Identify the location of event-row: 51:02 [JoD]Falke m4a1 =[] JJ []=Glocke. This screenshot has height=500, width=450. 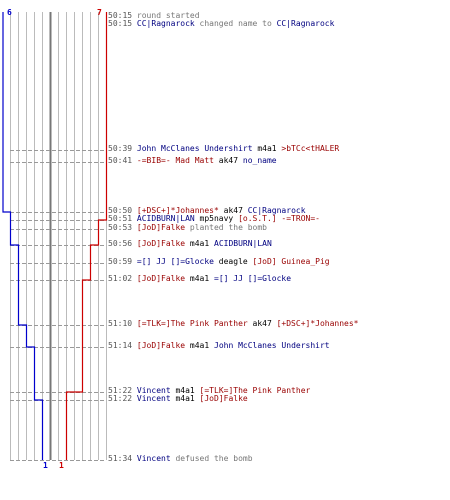
(199, 278).